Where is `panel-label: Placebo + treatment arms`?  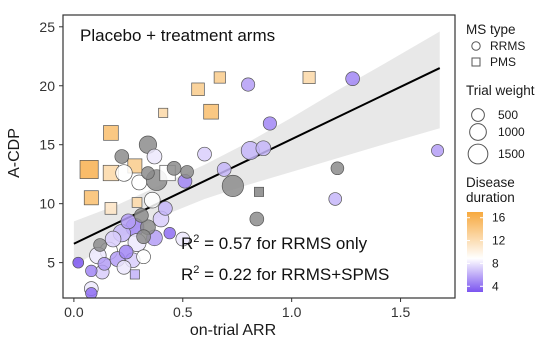
panel-label: Placebo + treatment arms is located at coordinates (177, 35).